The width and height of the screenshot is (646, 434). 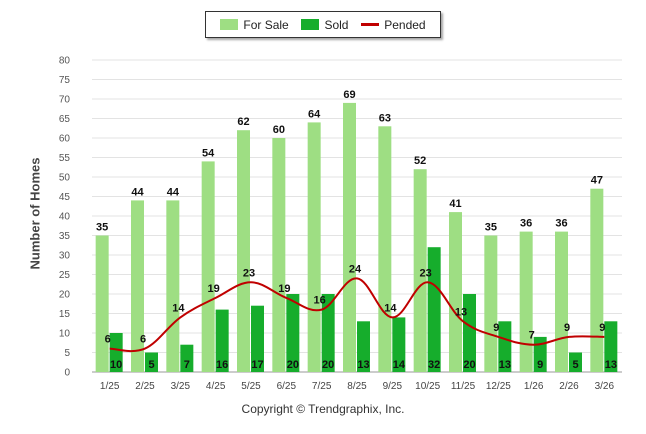 I want to click on x-tick-label: 1/26, so click(x=534, y=386).